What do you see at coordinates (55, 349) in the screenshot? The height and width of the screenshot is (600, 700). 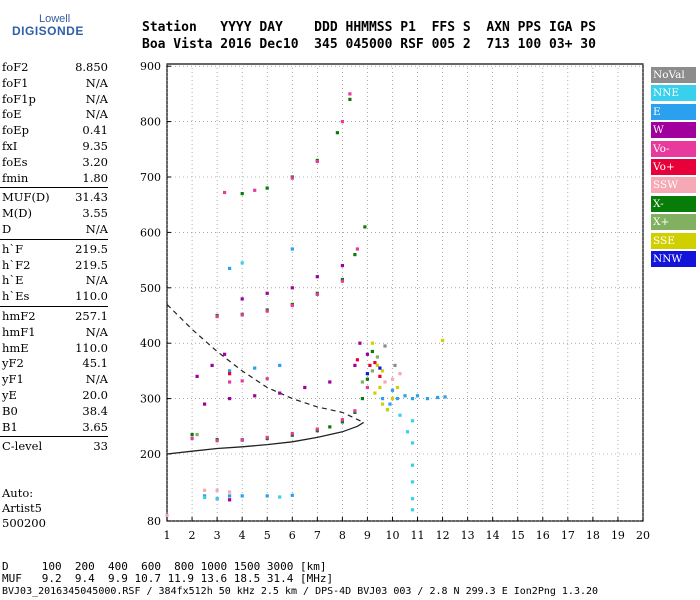 I see `param-hme: hmE 110.0` at bounding box center [55, 349].